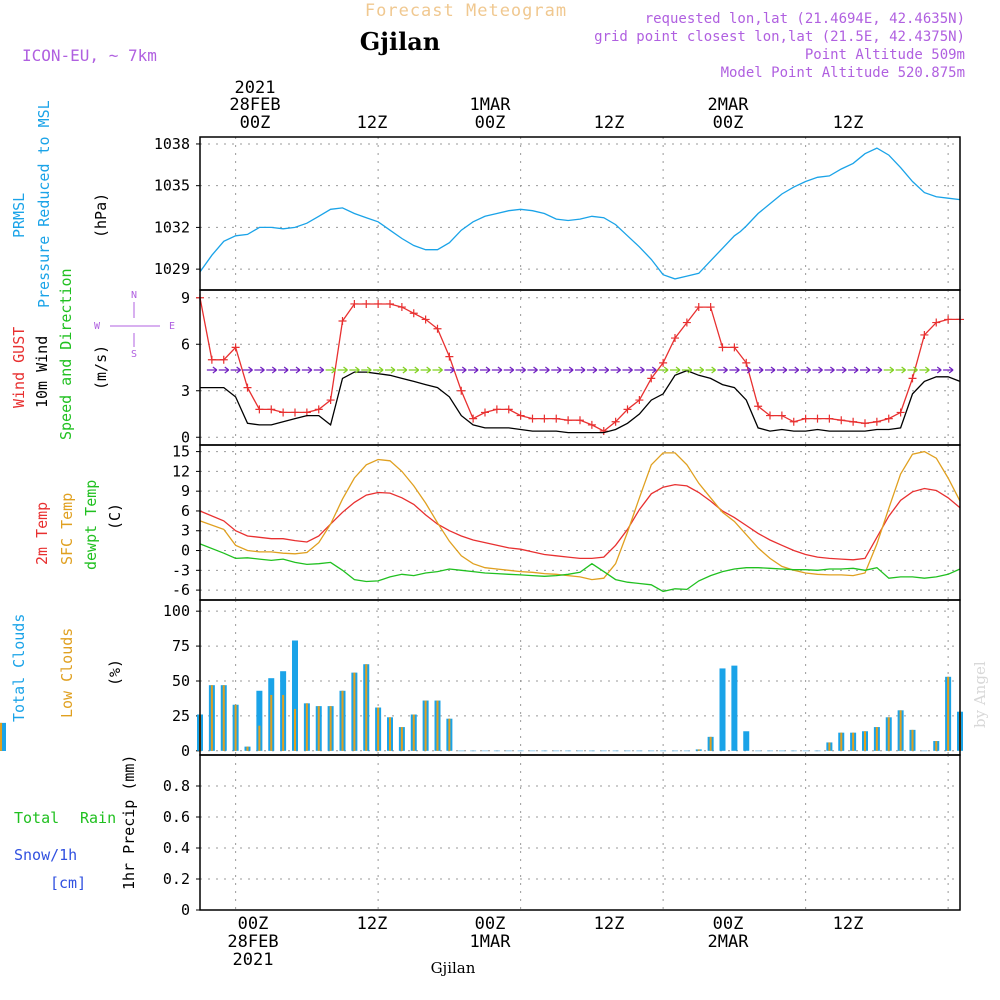 Image resolution: width=1000 pixels, height=1000 pixels. I want to click on ytick-label-0-0: 1029, so click(172, 269).